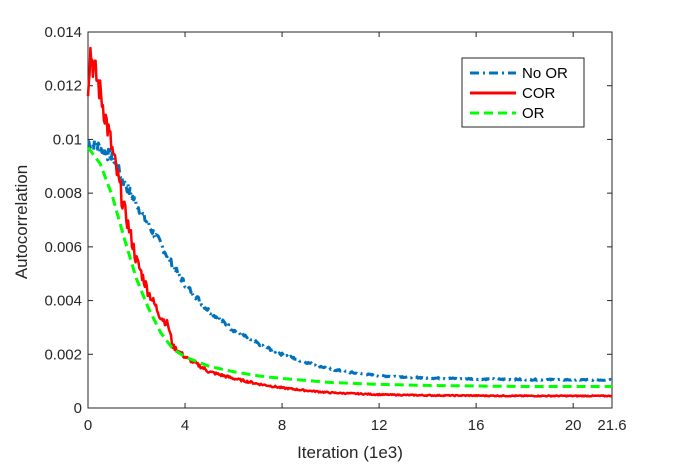  Describe the element at coordinates (282, 425) in the screenshot. I see `x-tick-label: 8` at that location.